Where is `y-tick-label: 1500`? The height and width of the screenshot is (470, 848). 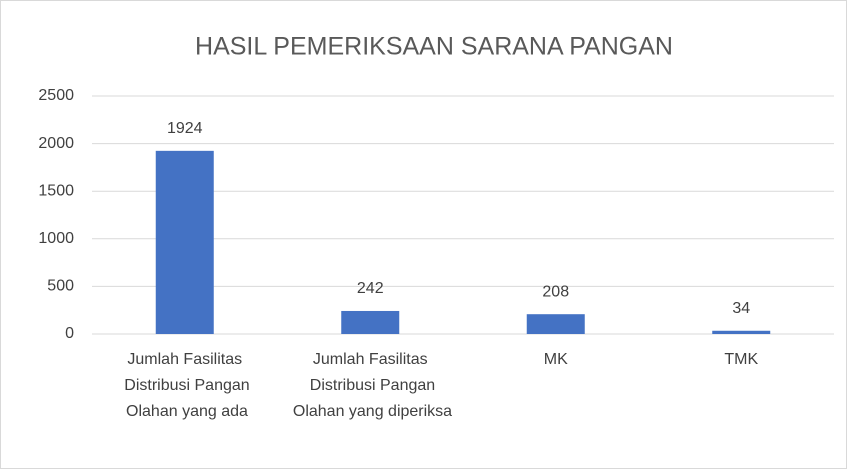
y-tick-label: 1500 is located at coordinates (56, 190).